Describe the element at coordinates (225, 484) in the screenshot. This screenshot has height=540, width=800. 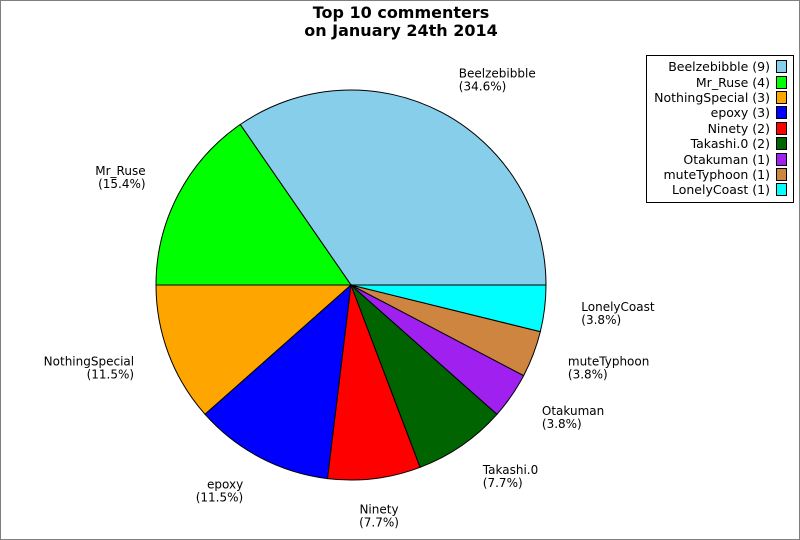
I see `slice-label-name: epoxy` at that location.